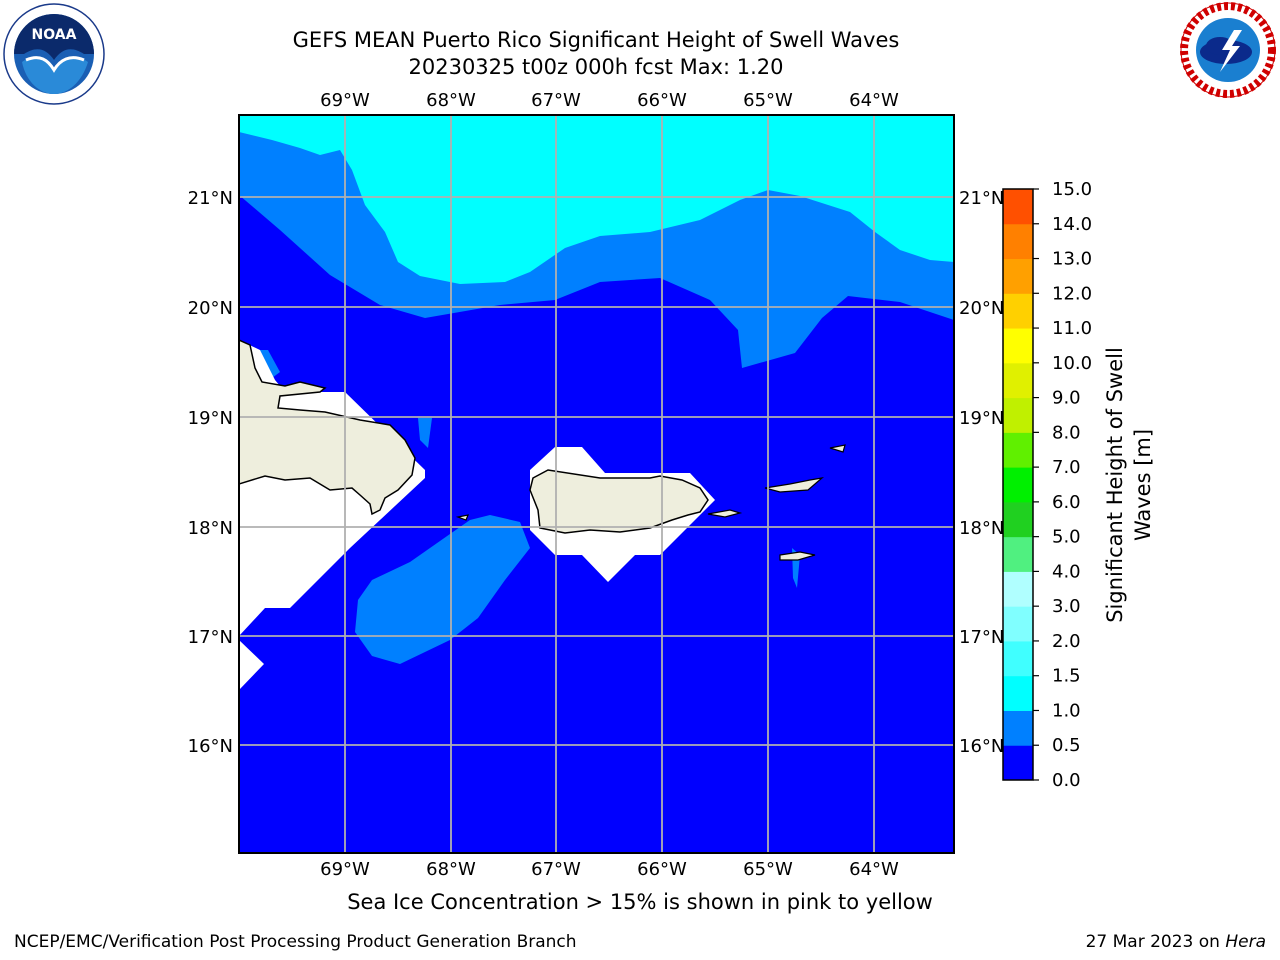 This screenshot has width=1280, height=960. What do you see at coordinates (837, 448) in the screenshot?
I see `land-anegada` at bounding box center [837, 448].